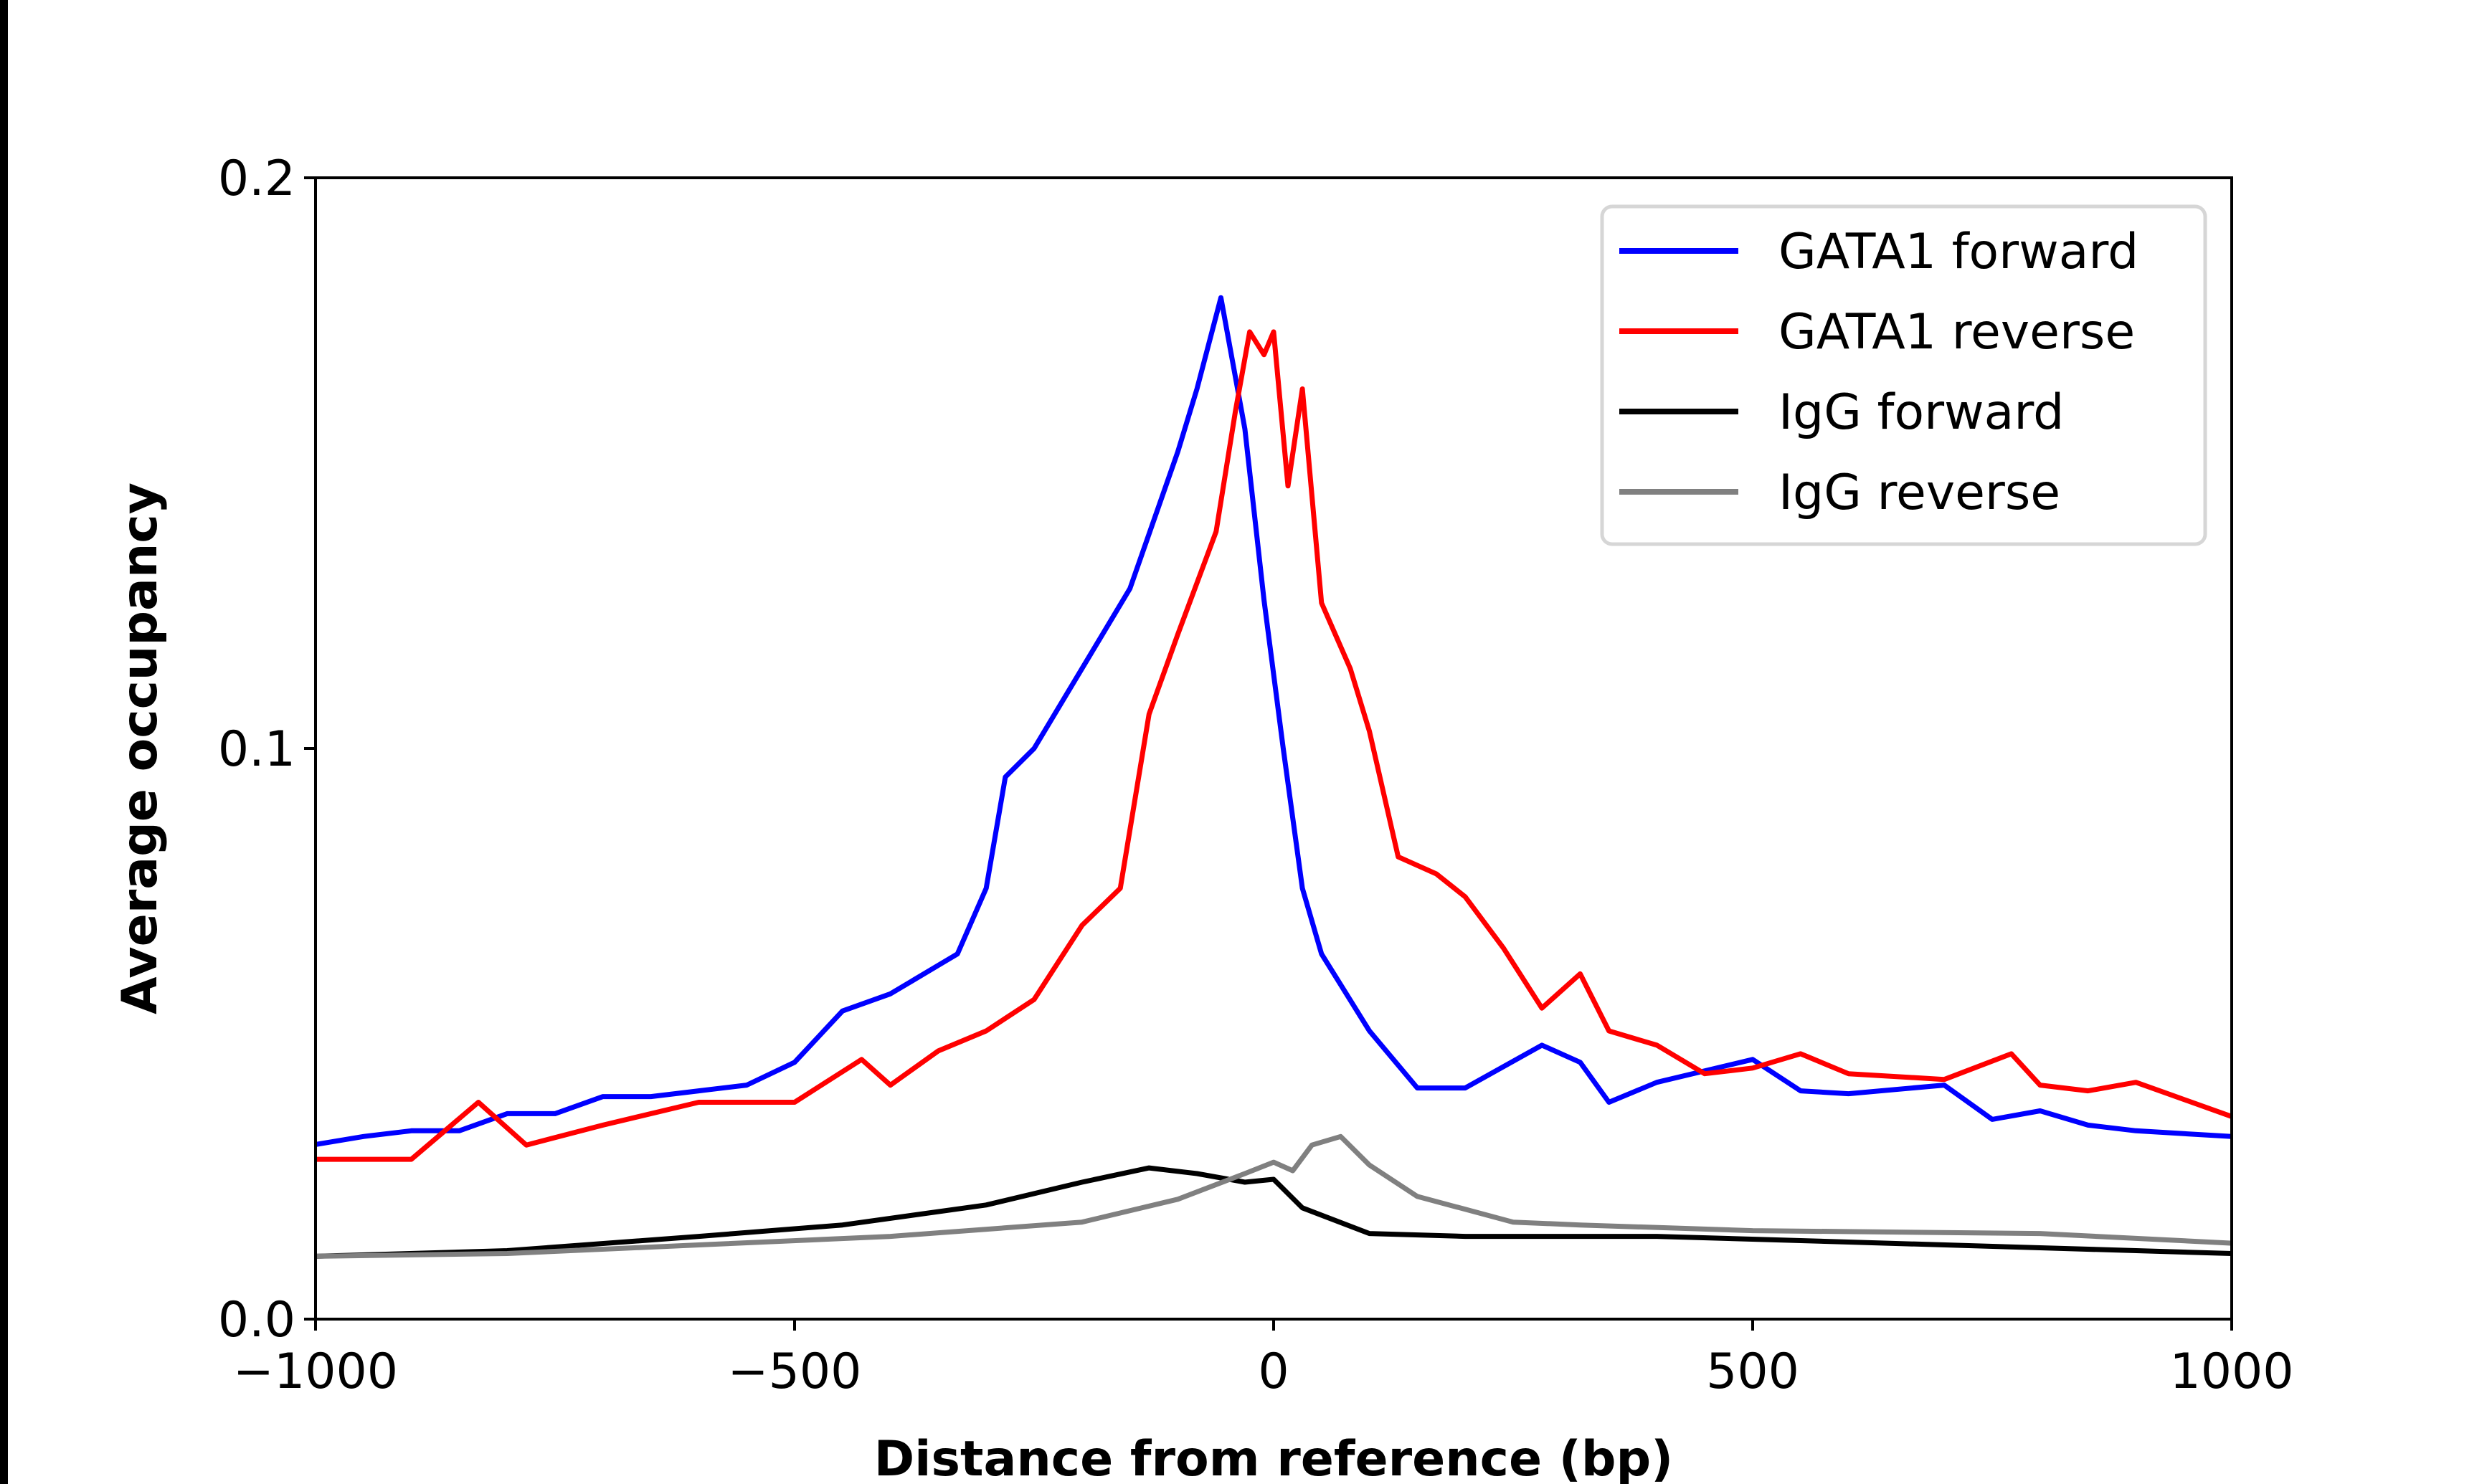  Describe the element at coordinates (257, 179) in the screenshot. I see `y-tick-label: 0.2` at that location.